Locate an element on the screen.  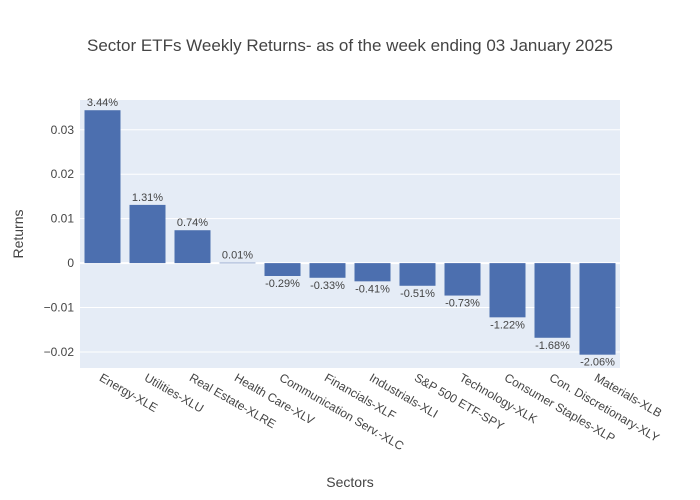
data-label: -0.73% is located at coordinates (462, 304).